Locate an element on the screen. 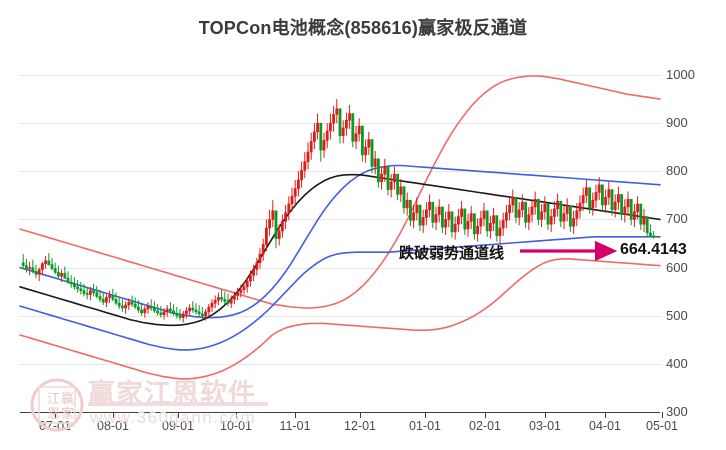 The image size is (726, 450). x-axis-tick-label: 05-01 is located at coordinates (662, 426).